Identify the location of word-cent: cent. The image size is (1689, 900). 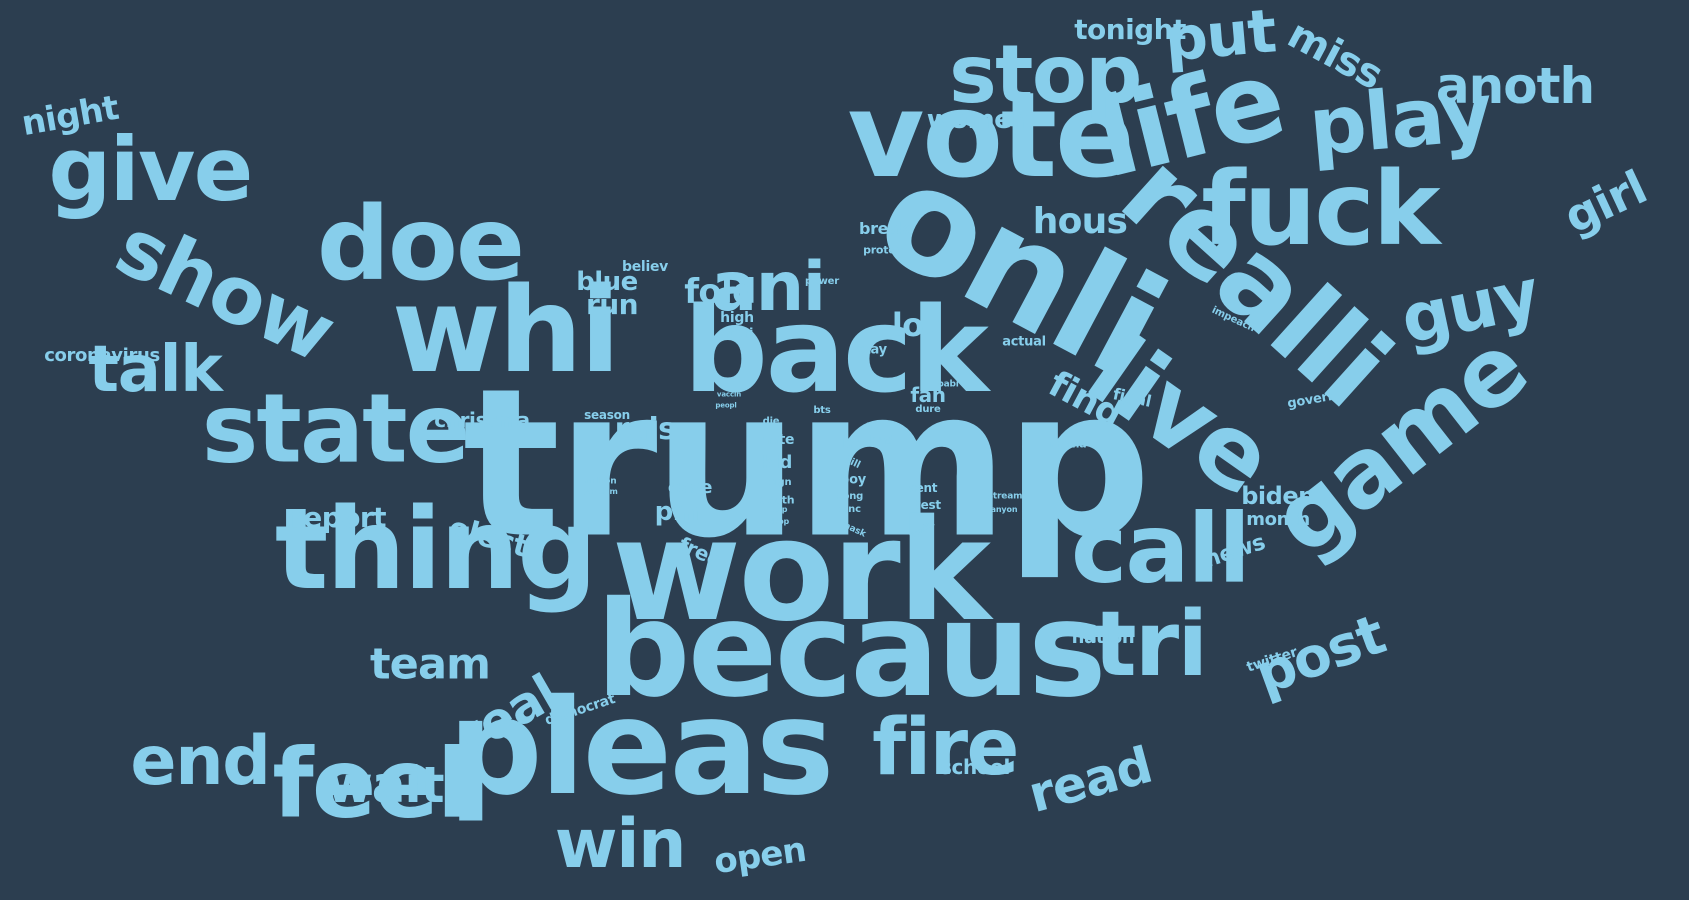
(923, 488).